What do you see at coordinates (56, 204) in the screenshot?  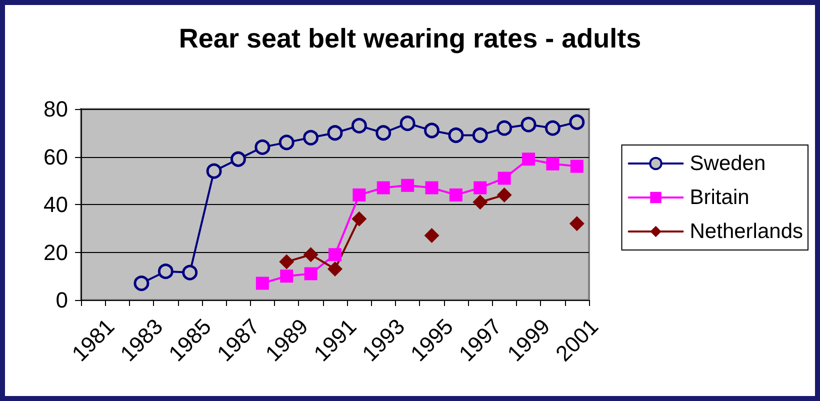 I see `y-tick-label: 40` at bounding box center [56, 204].